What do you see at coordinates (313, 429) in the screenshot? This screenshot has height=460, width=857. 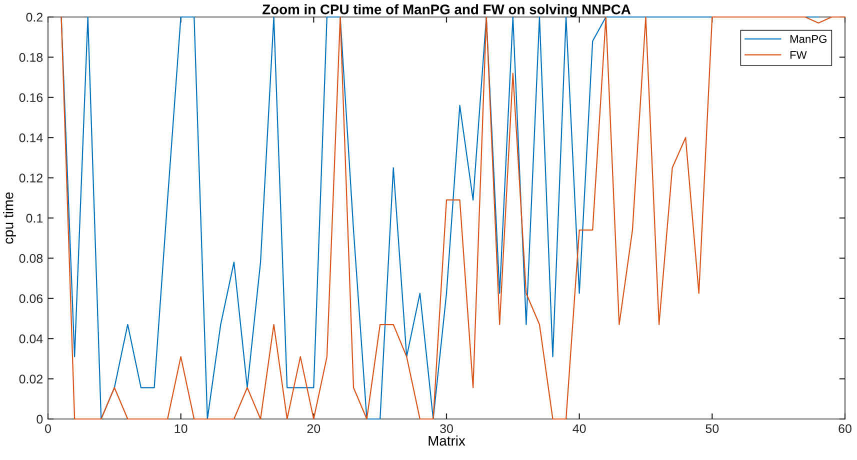 I see `x-tick-label: 20` at bounding box center [313, 429].